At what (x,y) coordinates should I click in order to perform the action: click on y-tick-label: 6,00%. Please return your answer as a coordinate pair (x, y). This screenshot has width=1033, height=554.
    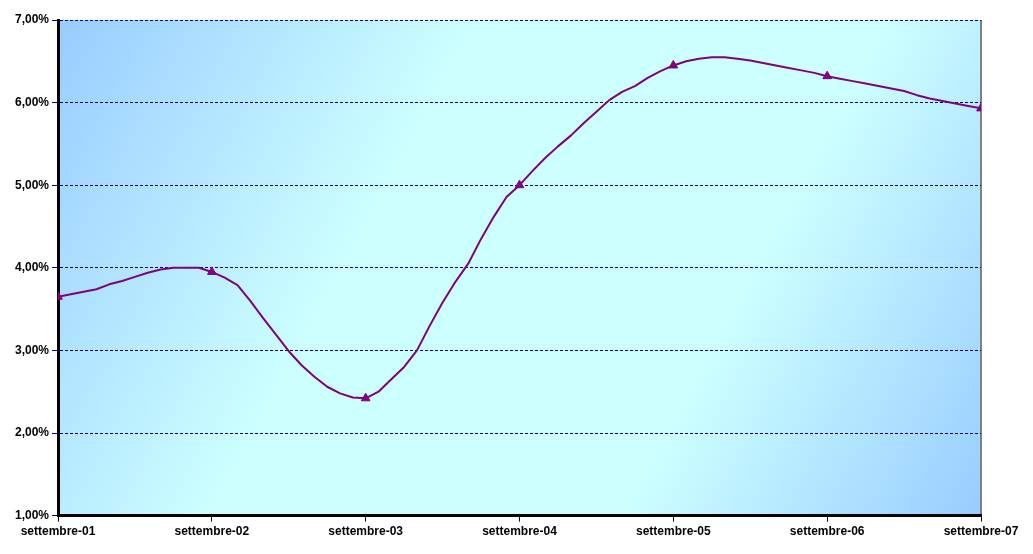
    Looking at the image, I should click on (32, 101).